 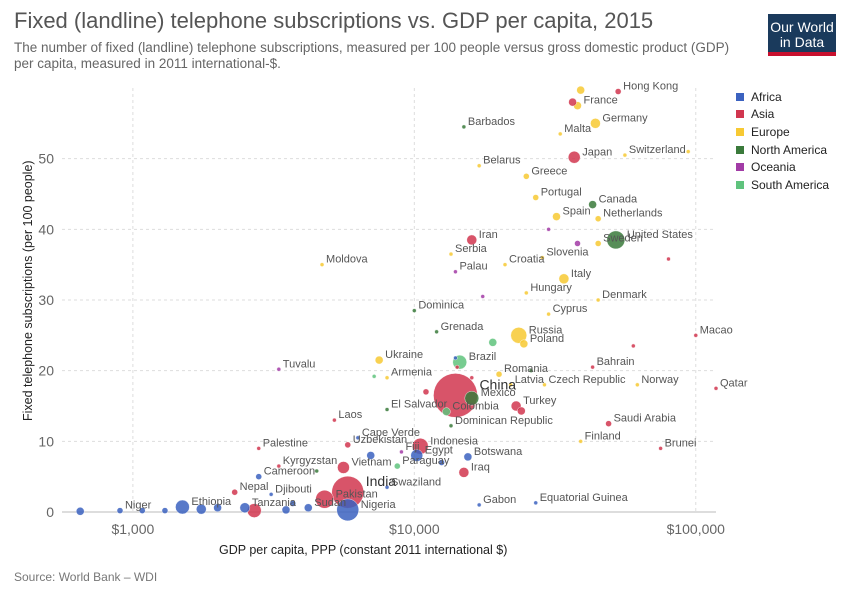 What do you see at coordinates (782, 97) in the screenshot?
I see `legend-item: Africa` at bounding box center [782, 97].